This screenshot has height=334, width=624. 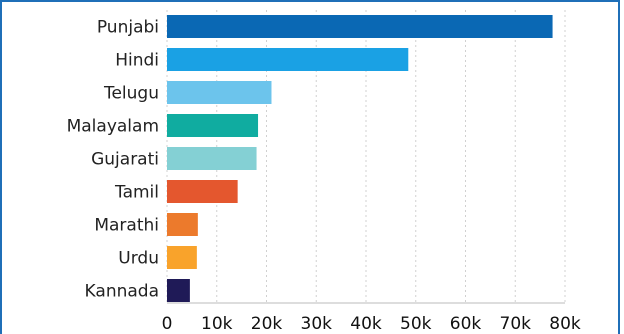 I want to click on x-tick-label-3: 30k, so click(x=317, y=324).